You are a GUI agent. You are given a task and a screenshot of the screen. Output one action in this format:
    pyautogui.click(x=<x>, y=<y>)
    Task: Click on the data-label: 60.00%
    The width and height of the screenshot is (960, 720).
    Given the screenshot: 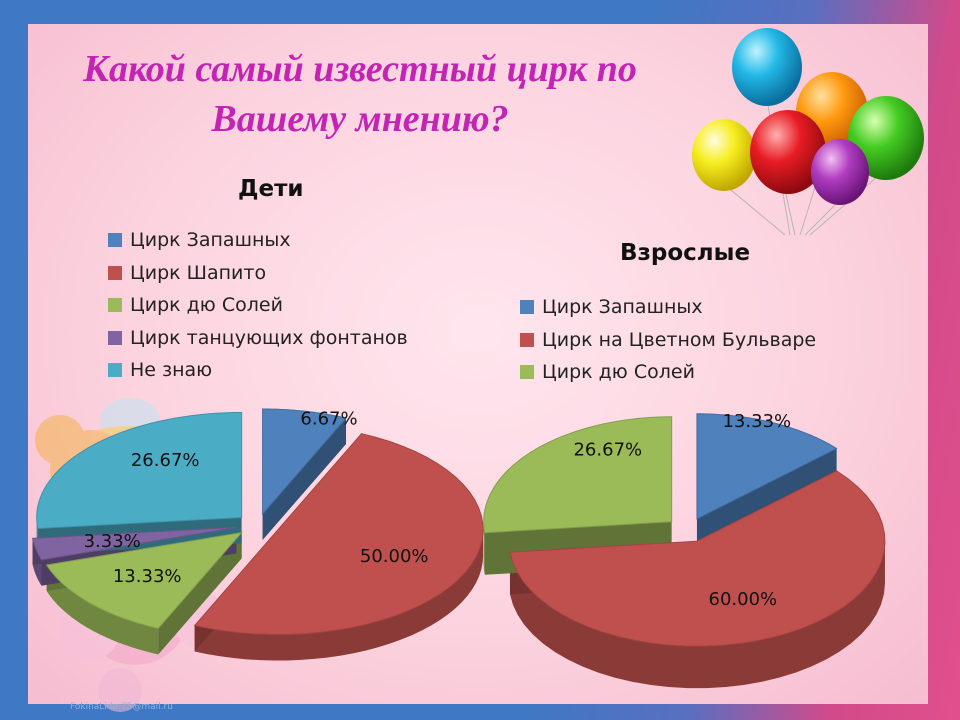 What is the action you would take?
    pyautogui.click(x=743, y=599)
    